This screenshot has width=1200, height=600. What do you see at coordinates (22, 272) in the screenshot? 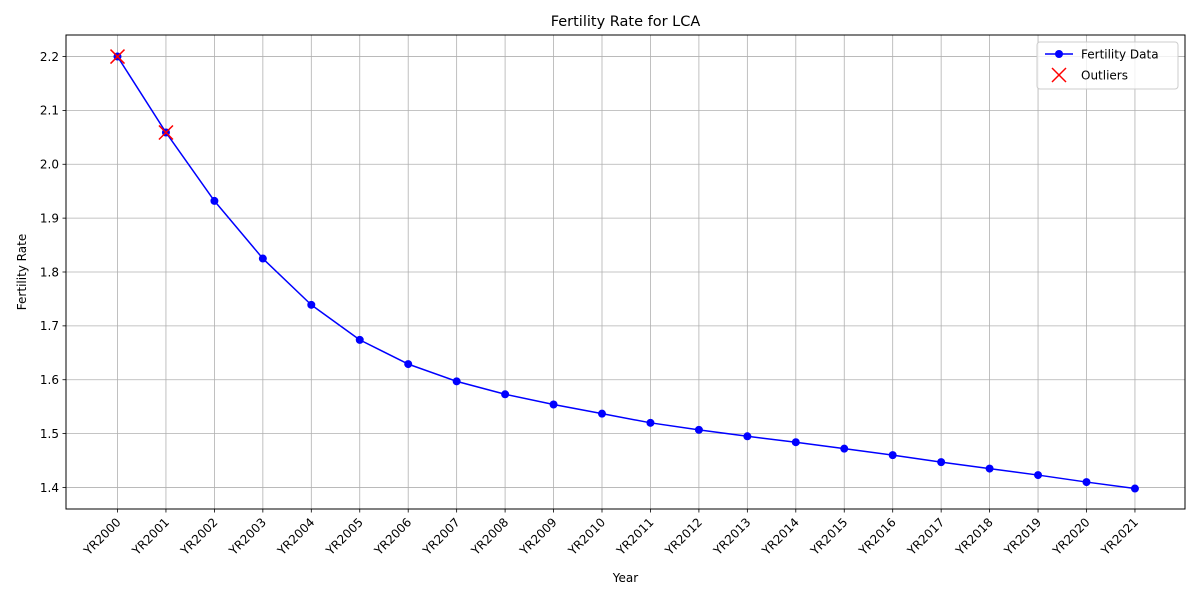
I see `y-axis-label: Fertility Rate` at bounding box center [22, 272].